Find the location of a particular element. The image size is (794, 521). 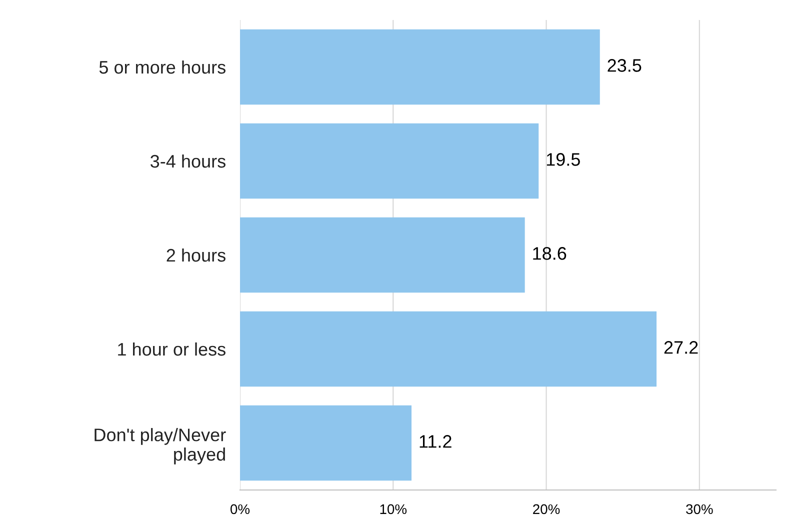

data-label: 19.5 is located at coordinates (563, 159).